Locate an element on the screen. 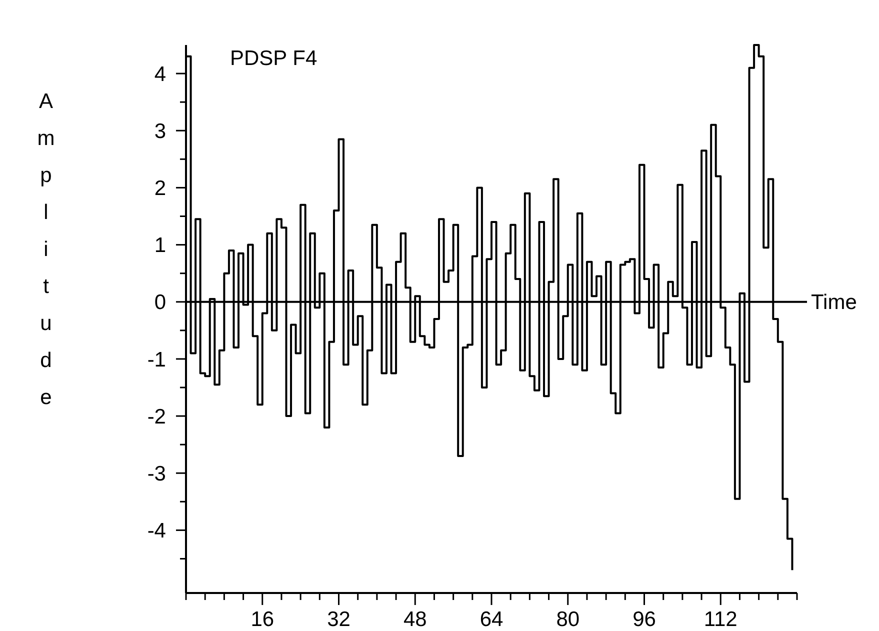  x-tick-label: 112 is located at coordinates (721, 619).